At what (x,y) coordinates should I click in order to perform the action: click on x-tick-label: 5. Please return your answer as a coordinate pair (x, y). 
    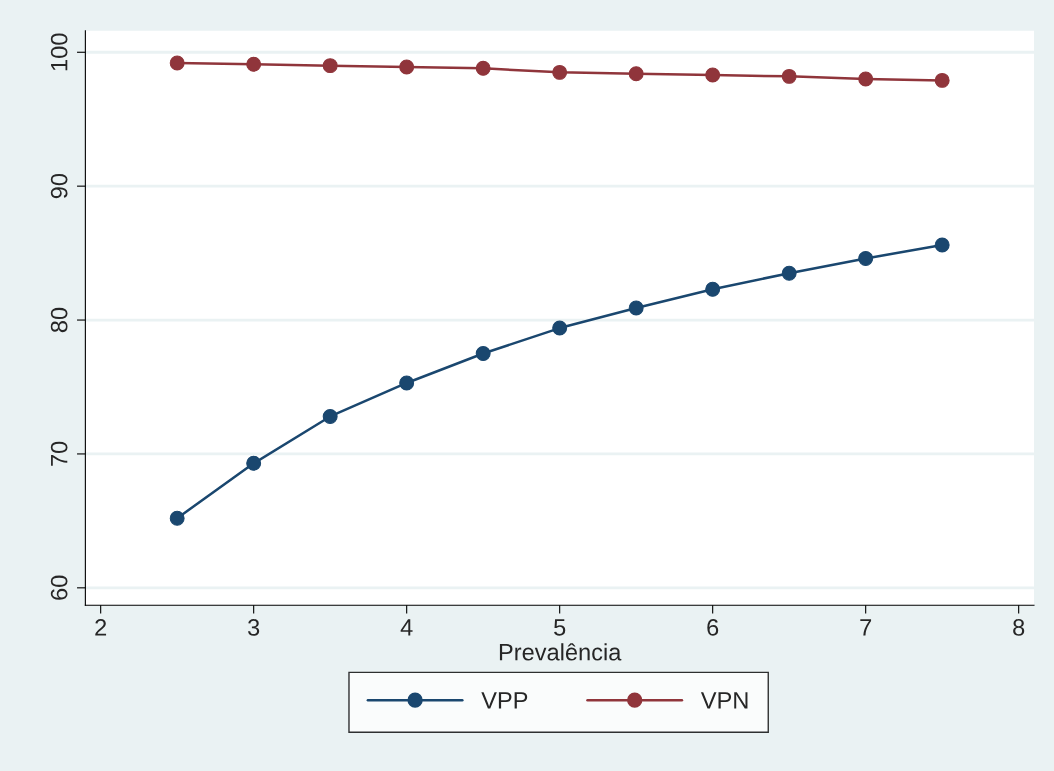
    Looking at the image, I should click on (560, 627).